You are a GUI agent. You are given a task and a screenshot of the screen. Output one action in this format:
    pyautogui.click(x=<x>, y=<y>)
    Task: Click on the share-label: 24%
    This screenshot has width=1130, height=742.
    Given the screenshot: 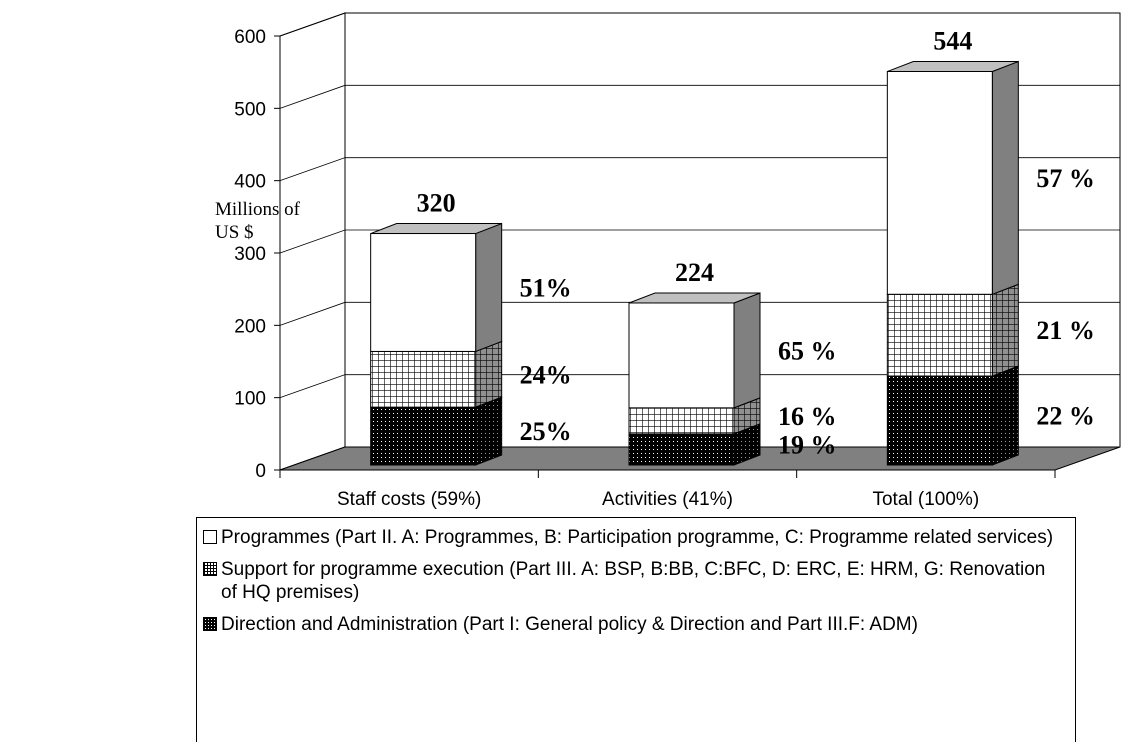 What is the action you would take?
    pyautogui.click(x=546, y=374)
    